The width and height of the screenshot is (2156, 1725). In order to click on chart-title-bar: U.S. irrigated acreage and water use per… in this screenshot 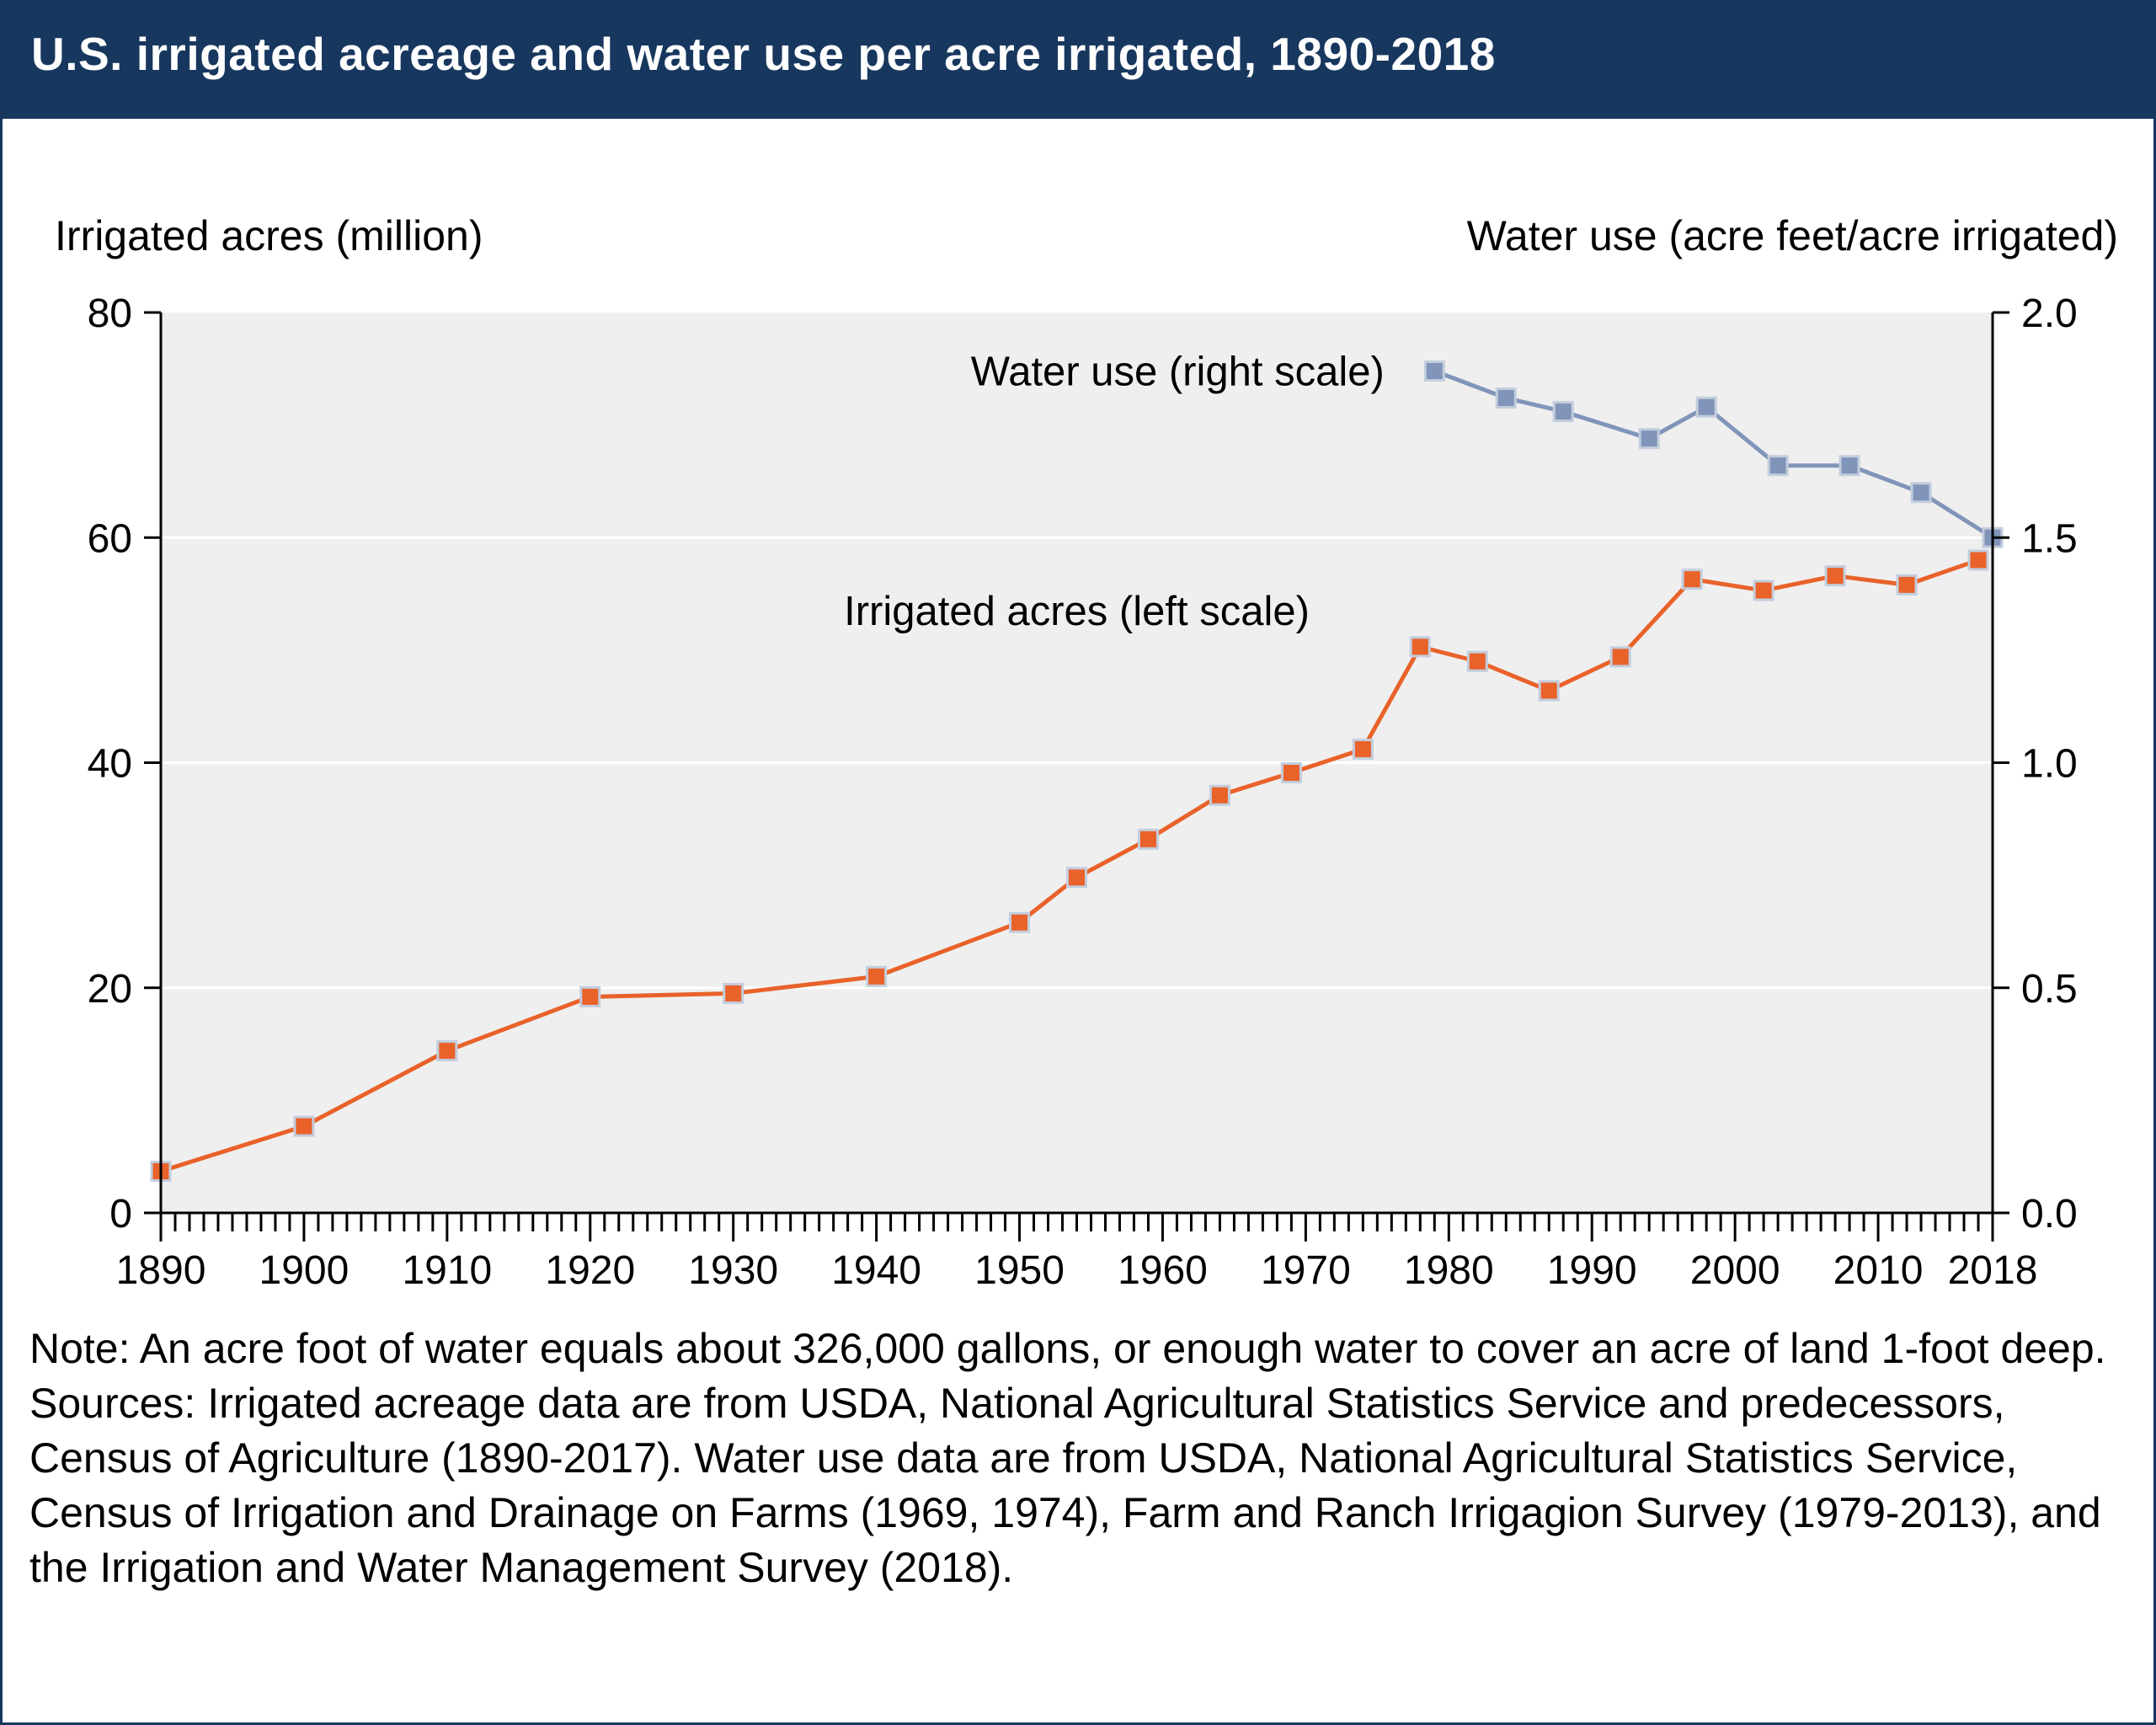, I will do `click(1078, 61)`.